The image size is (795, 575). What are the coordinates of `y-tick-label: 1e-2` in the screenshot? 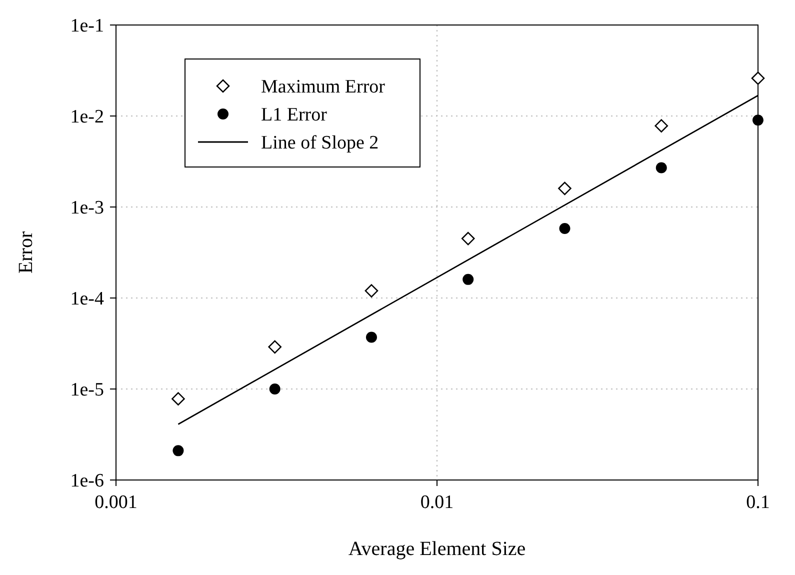 It's located at (87, 117).